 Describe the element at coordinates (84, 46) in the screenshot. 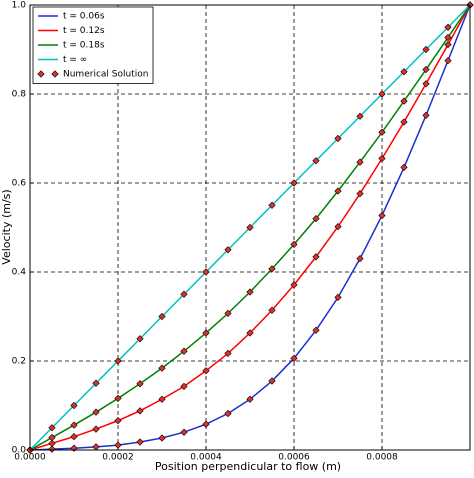

I see `legend-label: t = 0.18s` at that location.